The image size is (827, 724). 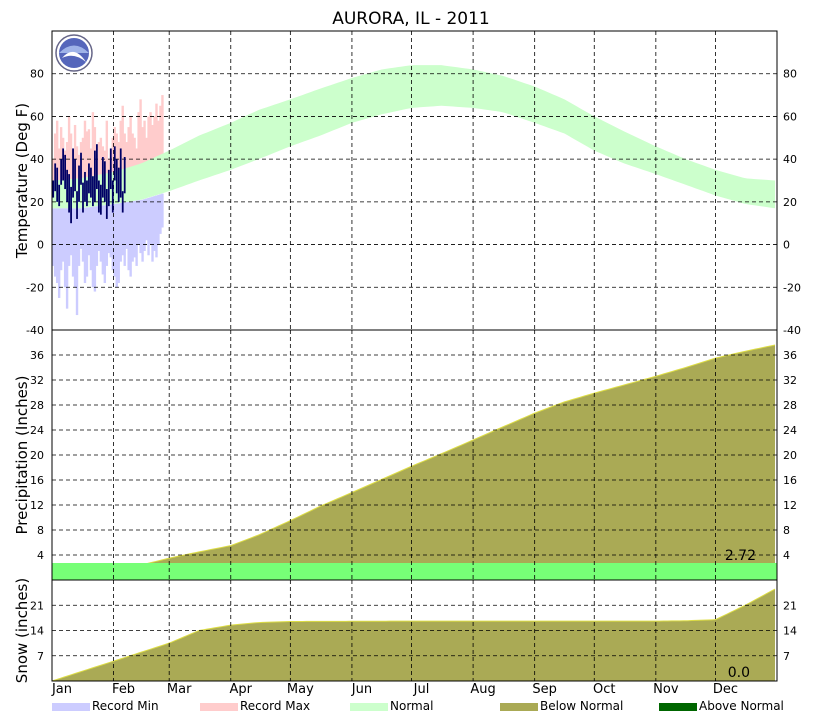 What do you see at coordinates (300, 689) in the screenshot?
I see `month-label: May` at bounding box center [300, 689].